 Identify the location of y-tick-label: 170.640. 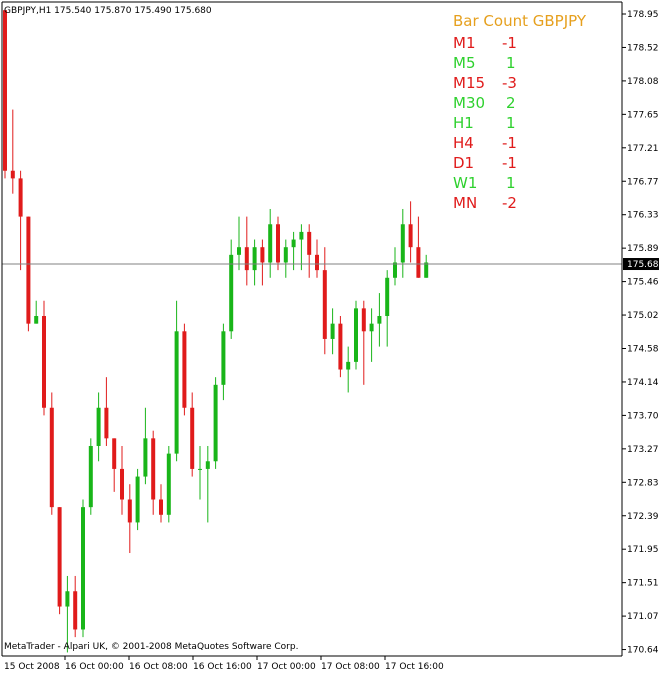
(643, 651).